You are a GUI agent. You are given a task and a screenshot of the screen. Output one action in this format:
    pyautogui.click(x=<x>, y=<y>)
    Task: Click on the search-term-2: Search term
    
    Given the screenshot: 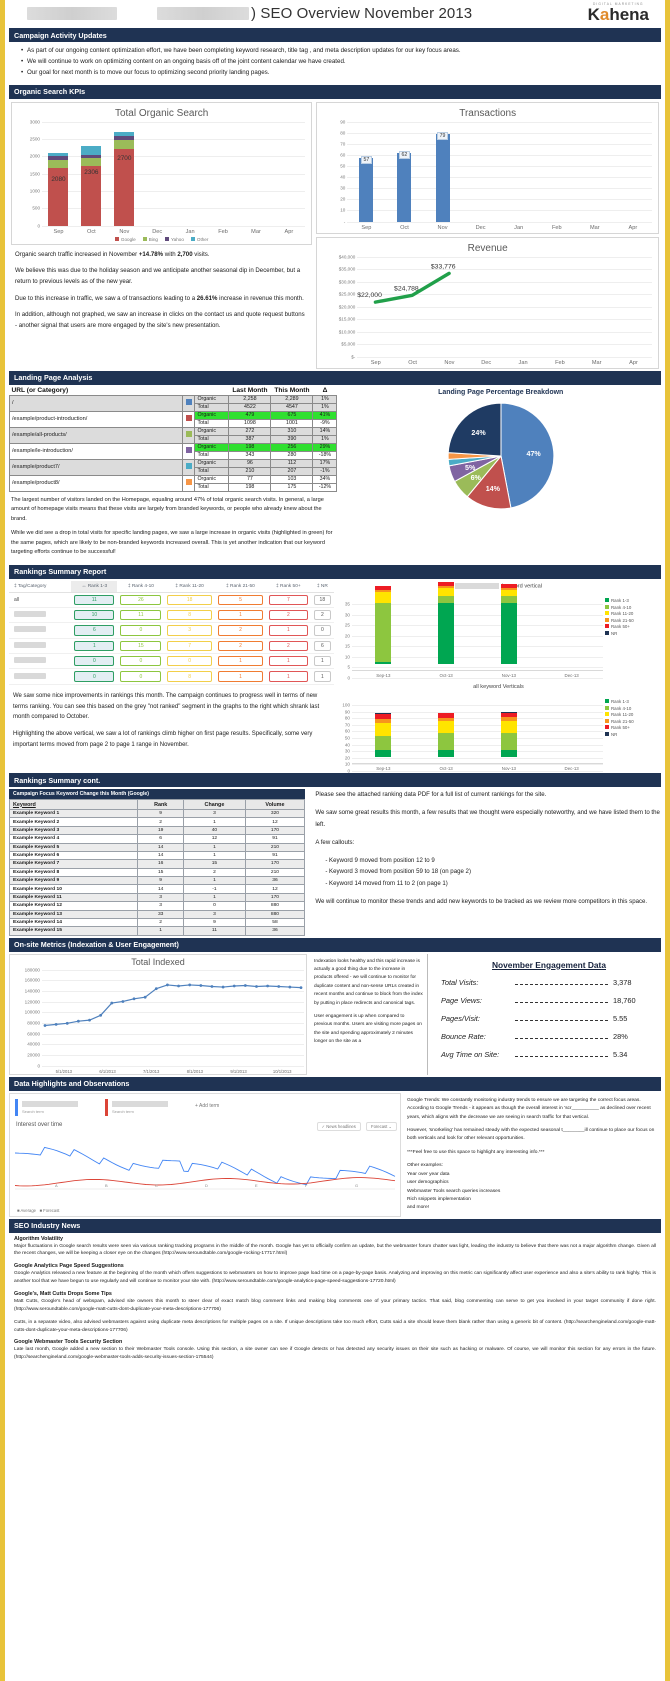 What is the action you would take?
    pyautogui.click(x=148, y=1107)
    